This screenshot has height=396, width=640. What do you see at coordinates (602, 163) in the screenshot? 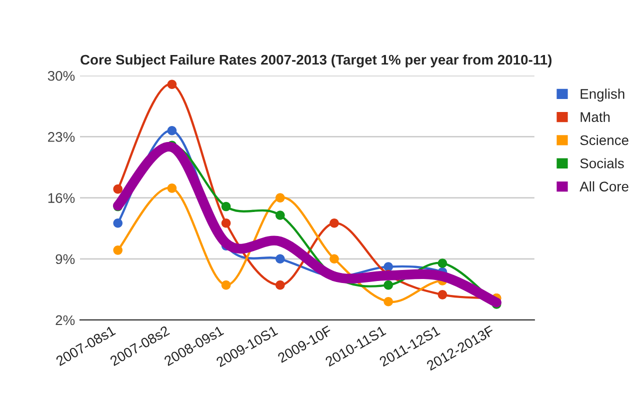
I see `legend-label: Socials` at bounding box center [602, 163].